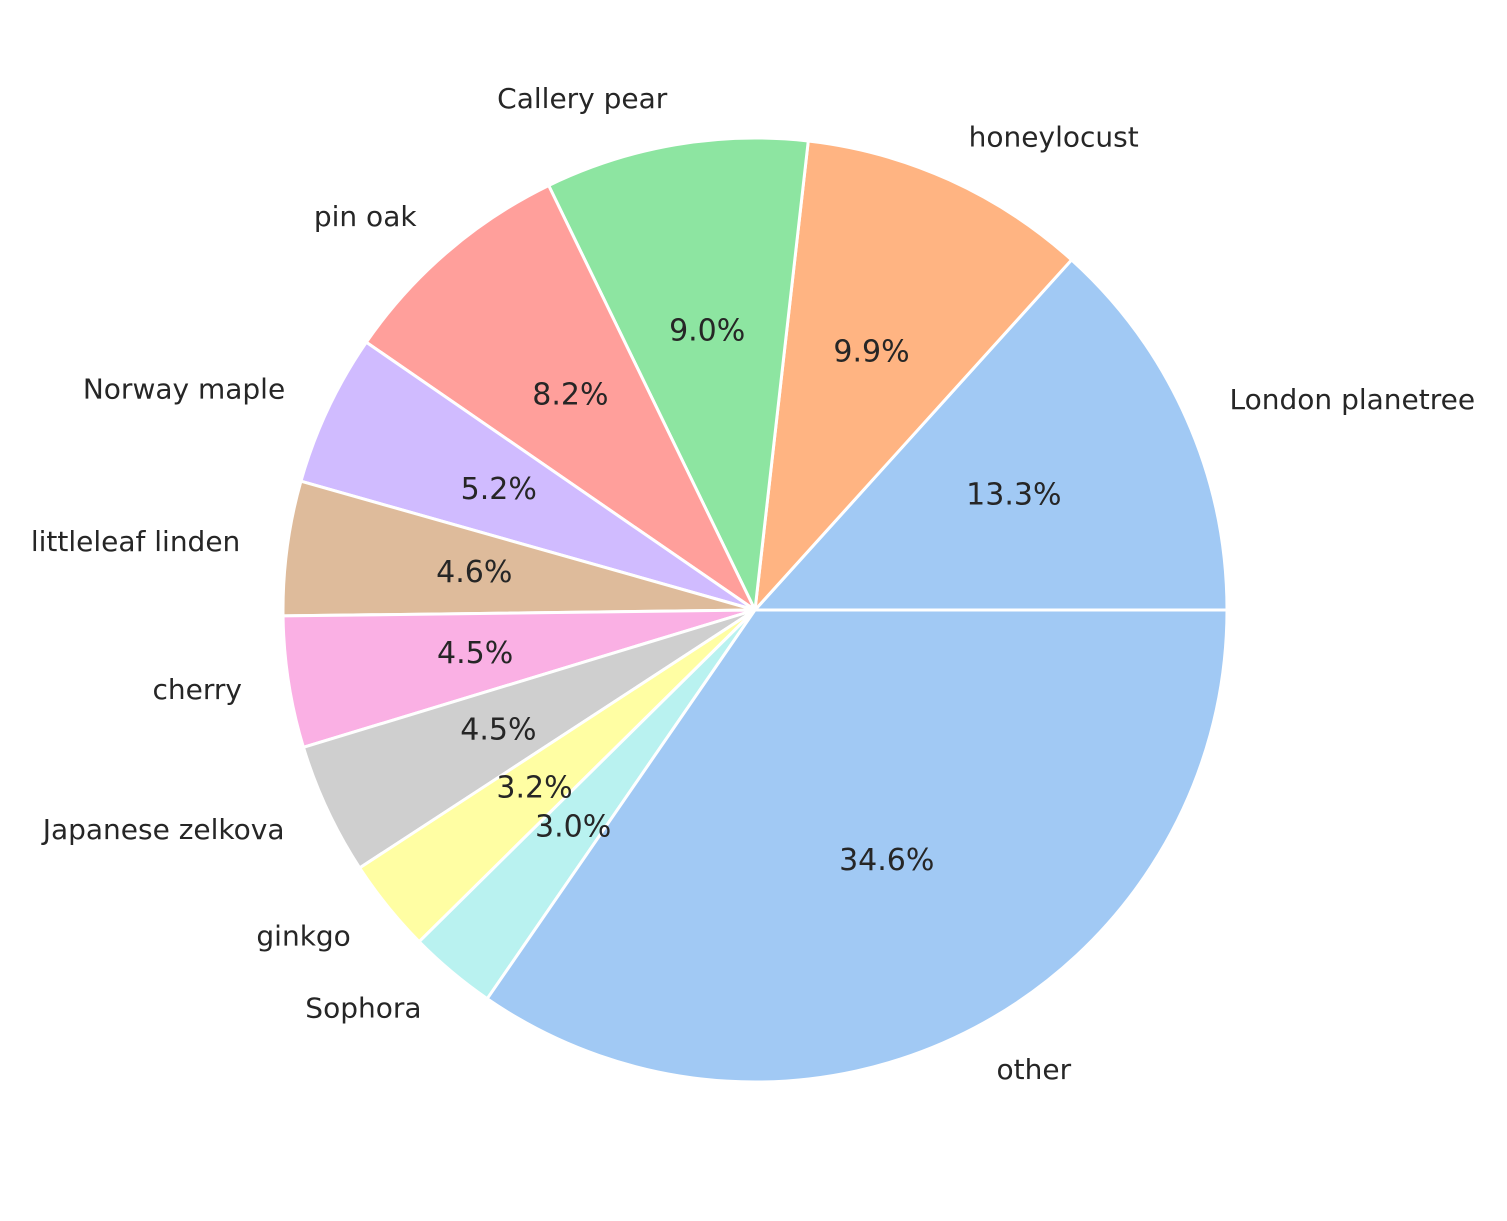  What do you see at coordinates (886, 860) in the screenshot?
I see `slice-percent-other: 34.6%` at bounding box center [886, 860].